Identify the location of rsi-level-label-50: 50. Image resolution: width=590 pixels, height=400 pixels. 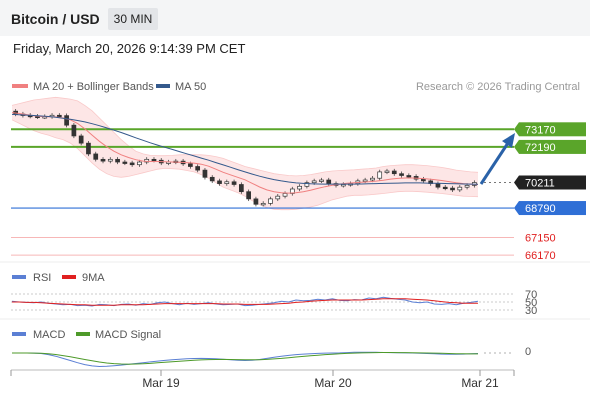
(531, 303).